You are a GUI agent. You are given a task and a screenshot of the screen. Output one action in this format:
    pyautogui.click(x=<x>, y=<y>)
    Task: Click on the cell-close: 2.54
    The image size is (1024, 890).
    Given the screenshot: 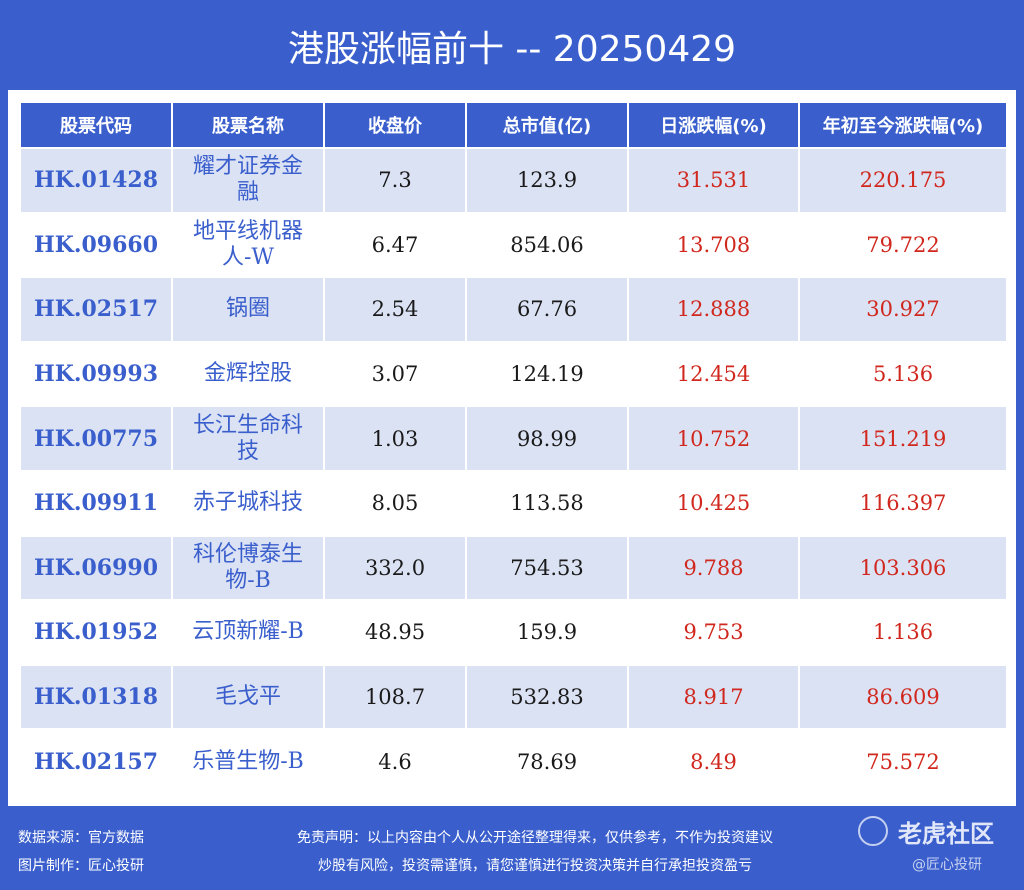 What is the action you would take?
    pyautogui.click(x=395, y=309)
    